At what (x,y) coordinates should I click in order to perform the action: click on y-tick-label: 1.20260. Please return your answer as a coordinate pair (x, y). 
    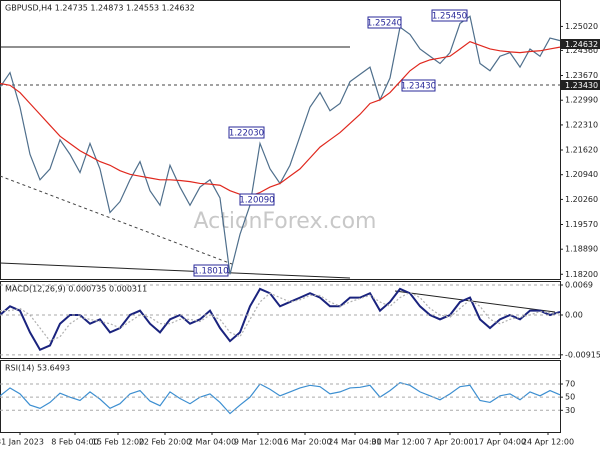
    Looking at the image, I should click on (581, 199).